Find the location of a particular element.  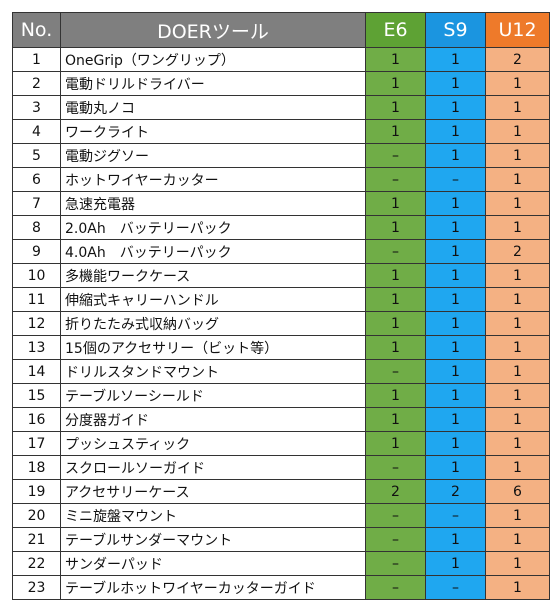

header-row: No. DOERツール E6 S9 U12 is located at coordinates (281, 30).